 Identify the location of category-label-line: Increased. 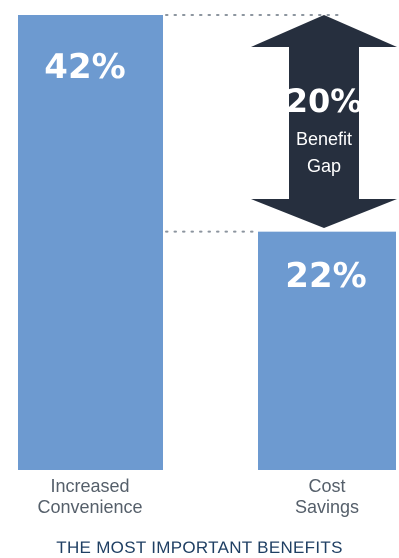
(90, 486).